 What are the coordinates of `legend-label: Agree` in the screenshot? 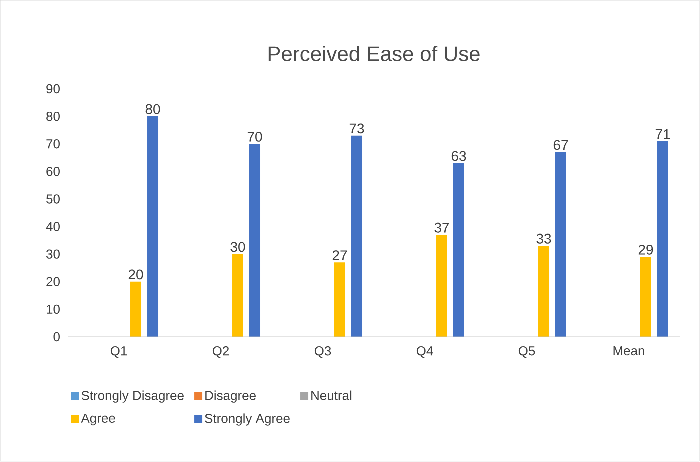 It's located at (98, 420).